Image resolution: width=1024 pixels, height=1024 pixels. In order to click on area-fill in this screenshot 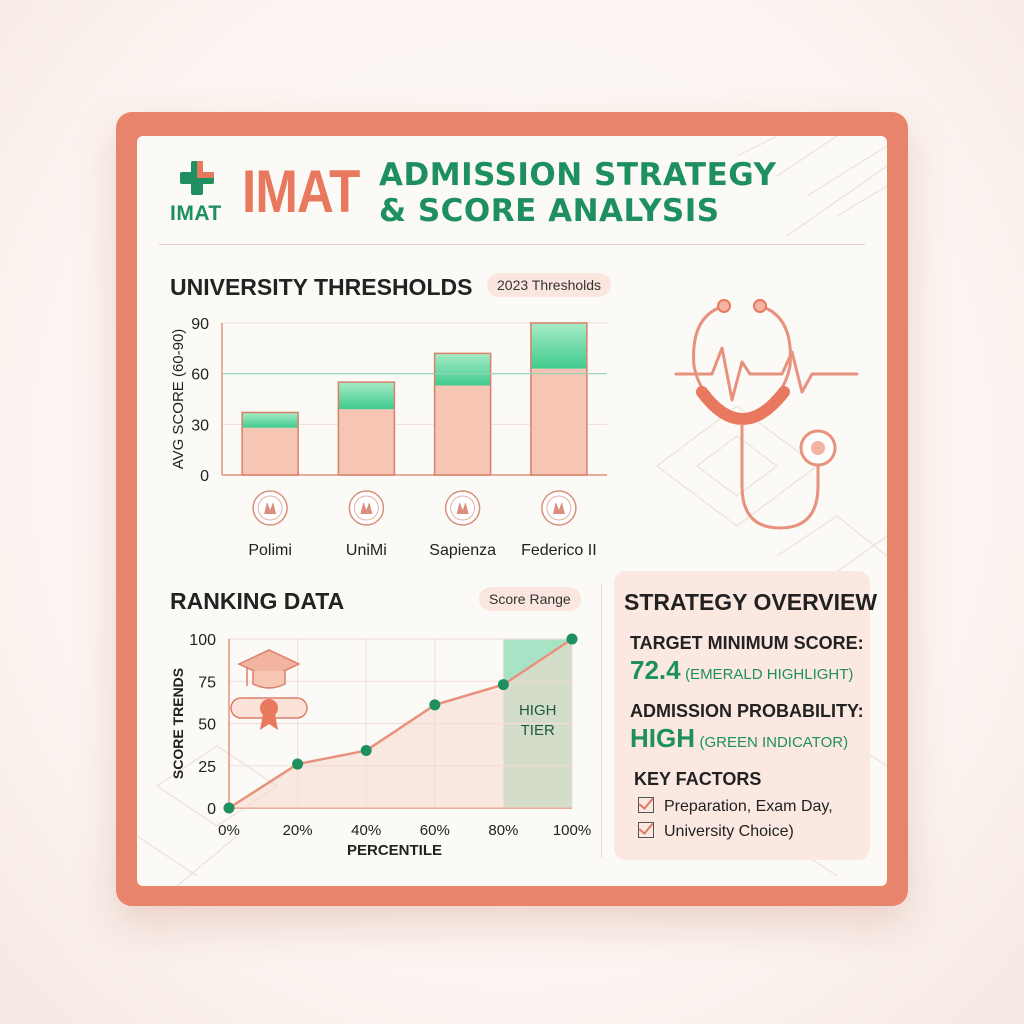, I will do `click(400, 723)`.